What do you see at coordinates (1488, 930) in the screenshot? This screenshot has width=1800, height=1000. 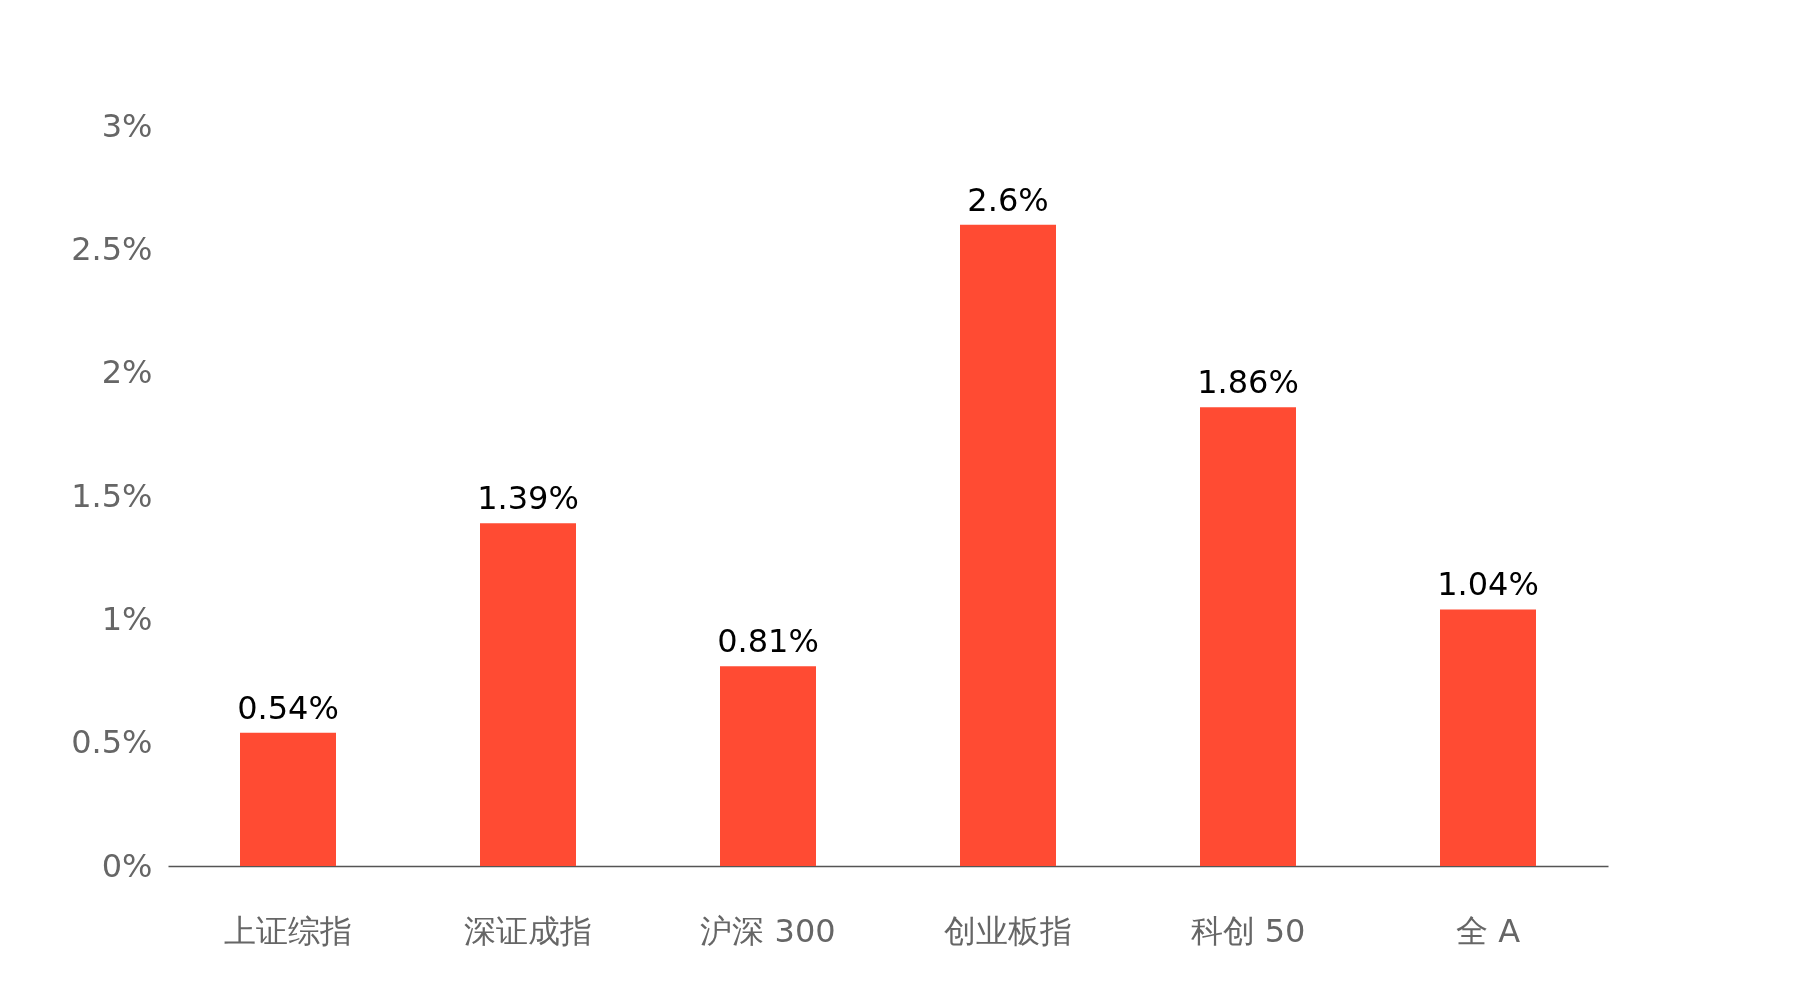 I see `x-tick-label: 全 A` at bounding box center [1488, 930].